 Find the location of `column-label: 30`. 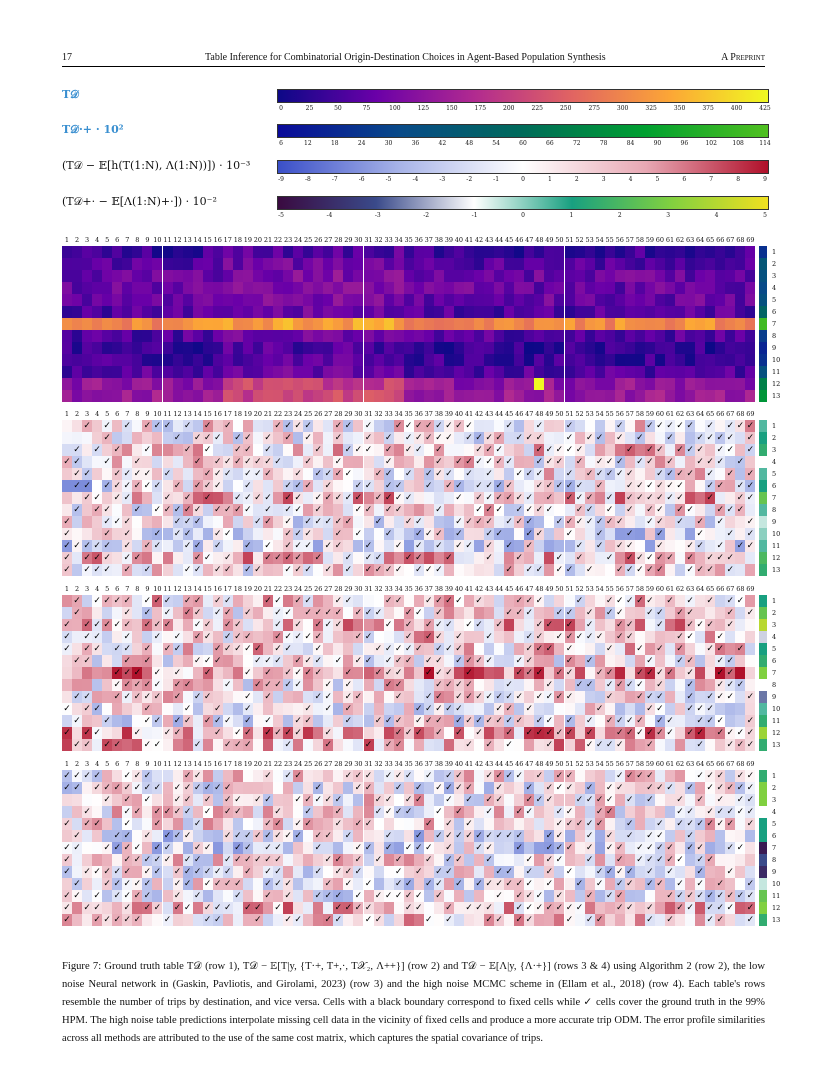

column-label: 30 is located at coordinates (358, 589).